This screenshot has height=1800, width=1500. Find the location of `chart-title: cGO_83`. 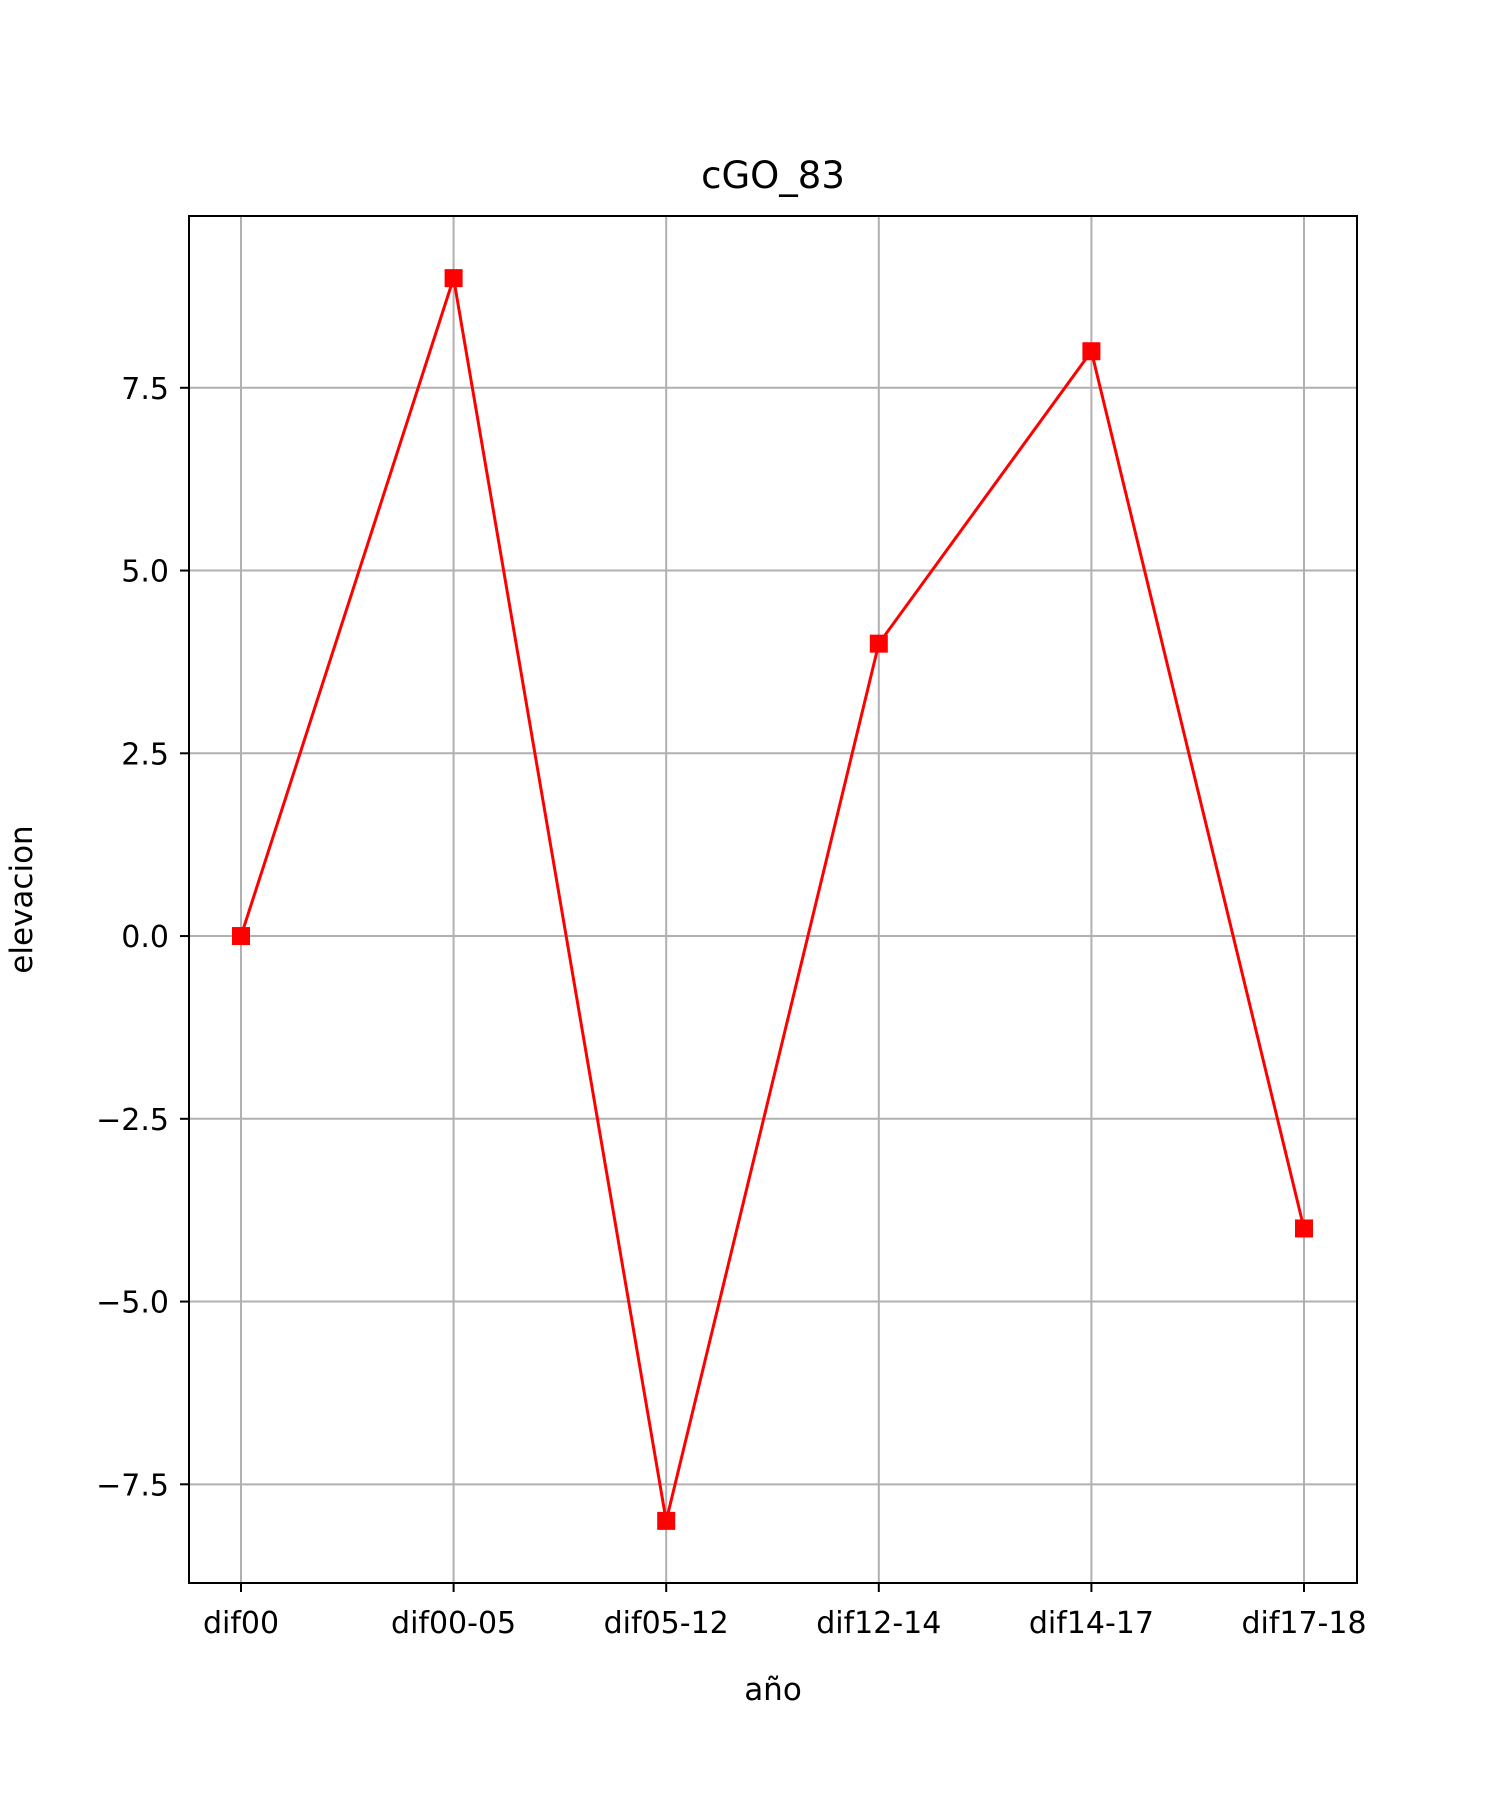

chart-title: cGO_83 is located at coordinates (773, 175).